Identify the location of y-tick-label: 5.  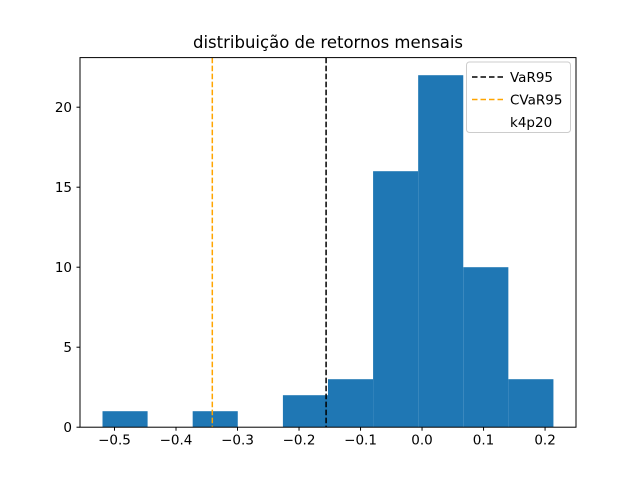
(67, 348).